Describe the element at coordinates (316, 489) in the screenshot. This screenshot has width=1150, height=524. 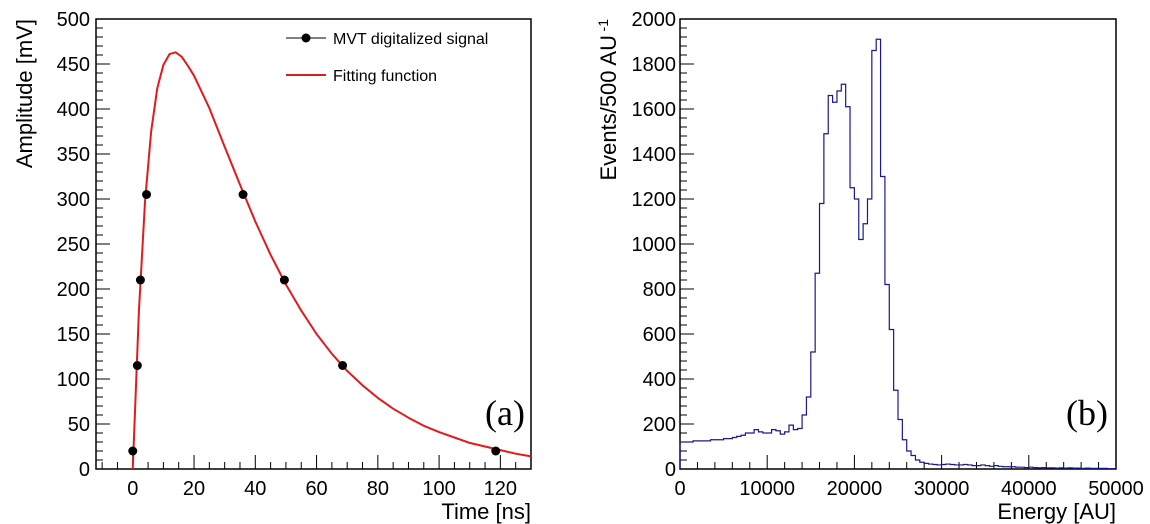
I see `panel-a-x-tick-label: 60` at that location.